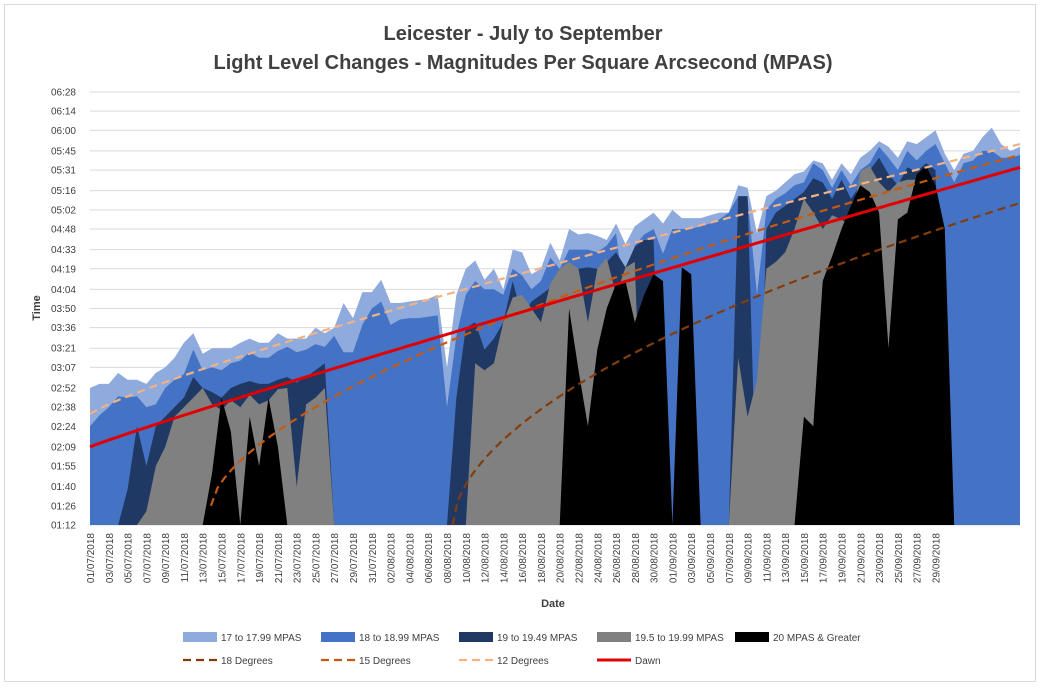 Image resolution: width=1042 pixels, height=688 pixels. Describe the element at coordinates (63, 230) in the screenshot. I see `y-tick-label: 04:48` at that location.